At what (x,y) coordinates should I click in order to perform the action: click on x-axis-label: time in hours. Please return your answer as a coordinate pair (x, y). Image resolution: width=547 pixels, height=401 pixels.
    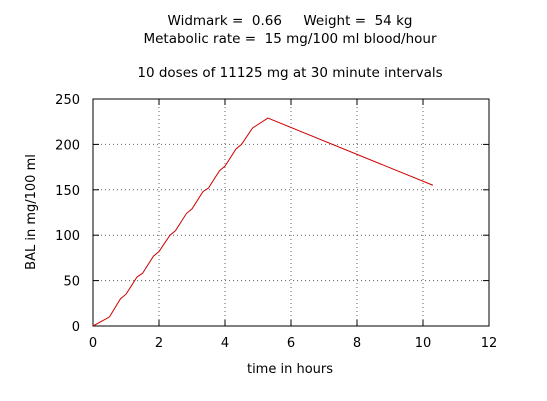
    Looking at the image, I should click on (290, 369).